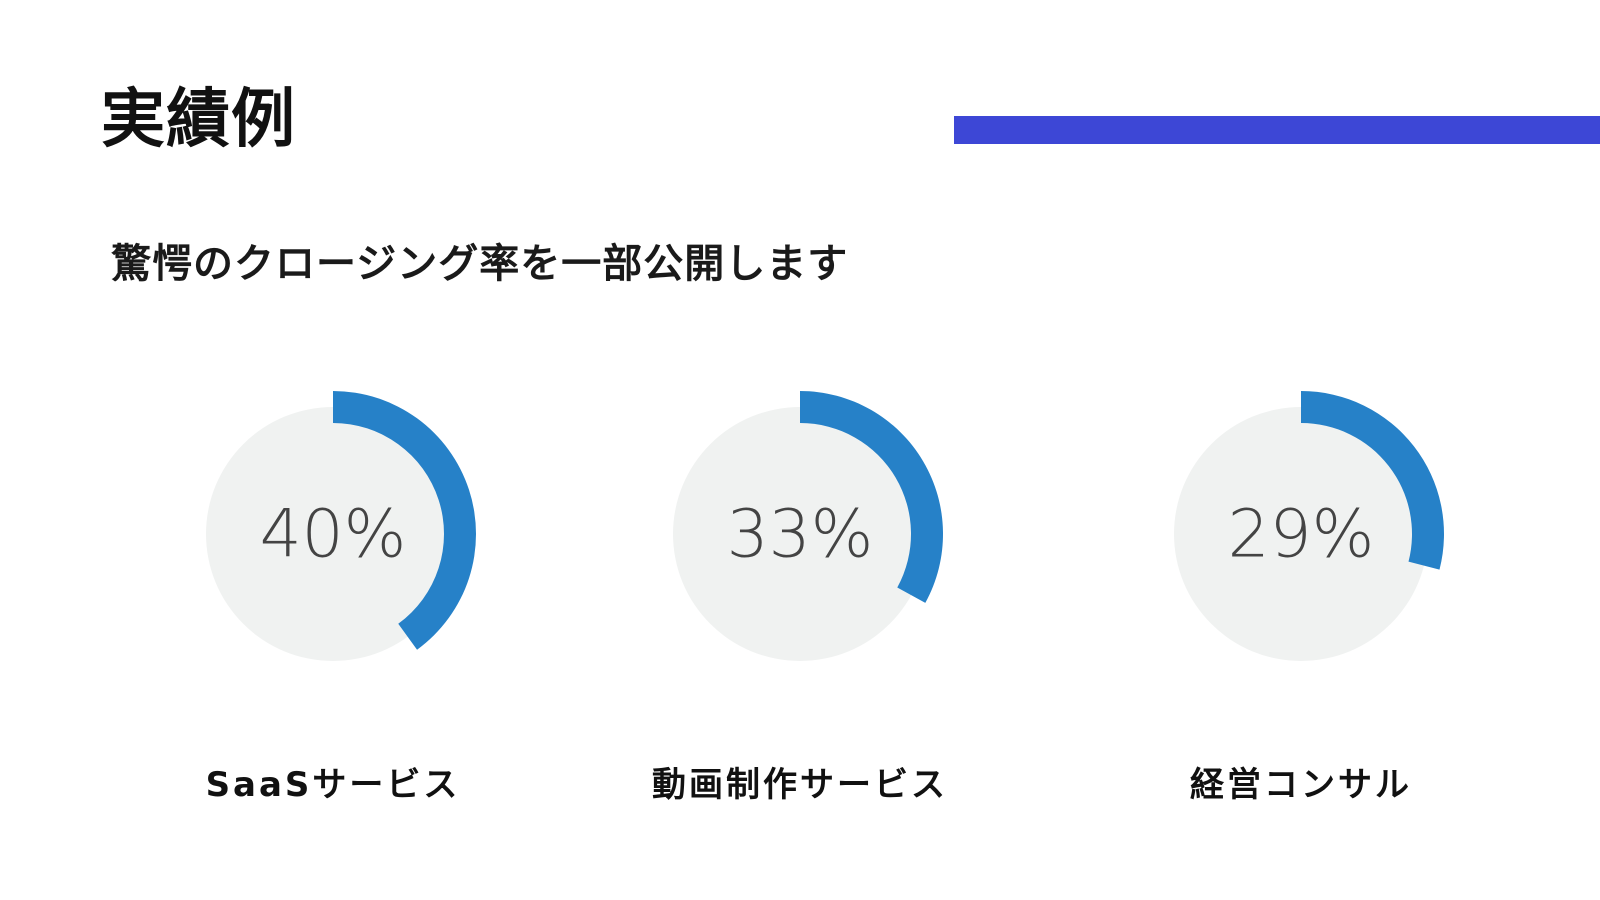  What do you see at coordinates (333, 785) in the screenshot?
I see `category-label-saas: SaaSサービス` at bounding box center [333, 785].